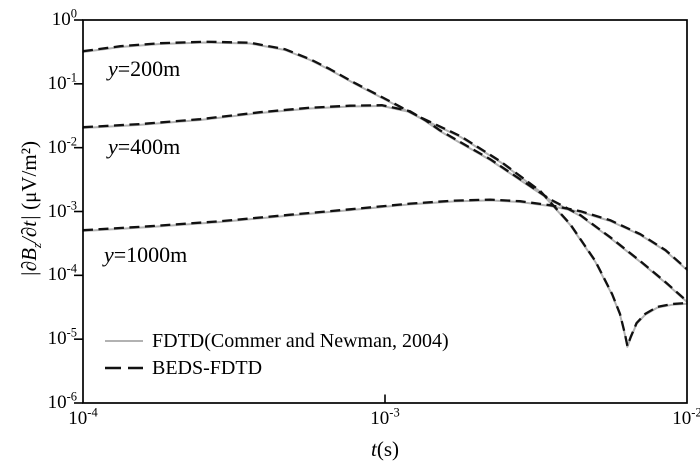 The width and height of the screenshot is (700, 470). What do you see at coordinates (144, 68) in the screenshot?
I see `annotation-200m: y=200m` at bounding box center [144, 68].